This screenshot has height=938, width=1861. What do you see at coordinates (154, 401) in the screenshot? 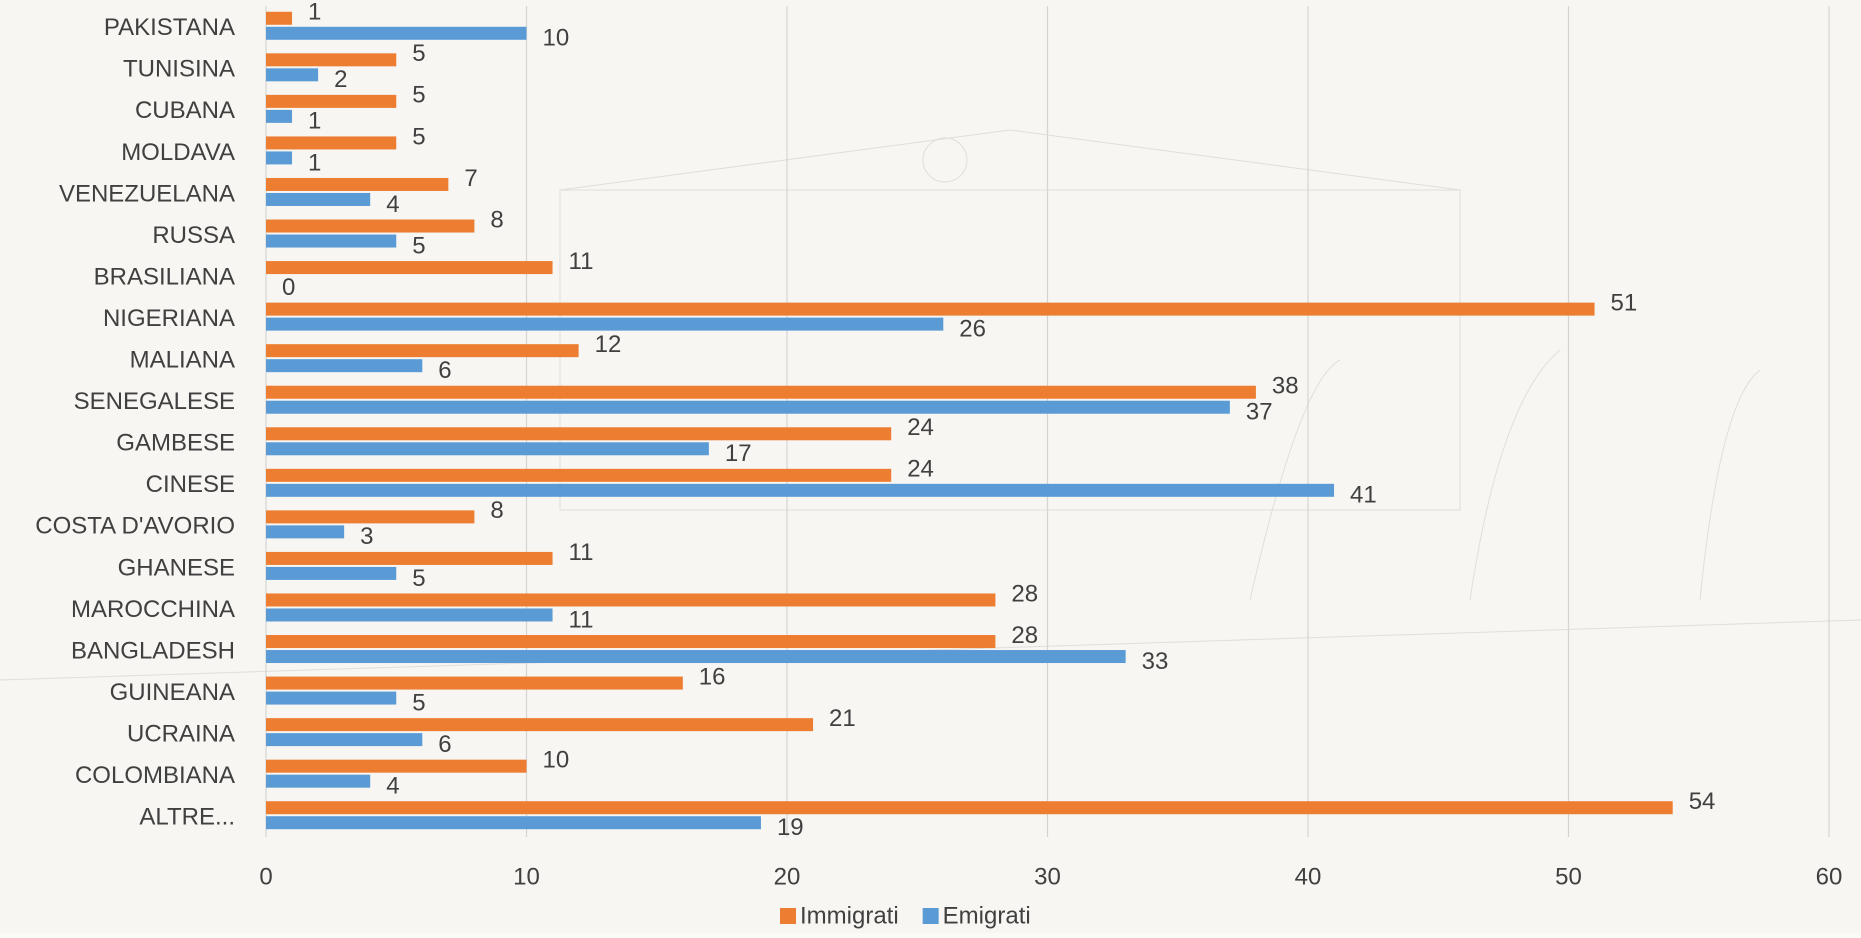
I see `y-tick-label: SENEGALESE` at bounding box center [154, 401].